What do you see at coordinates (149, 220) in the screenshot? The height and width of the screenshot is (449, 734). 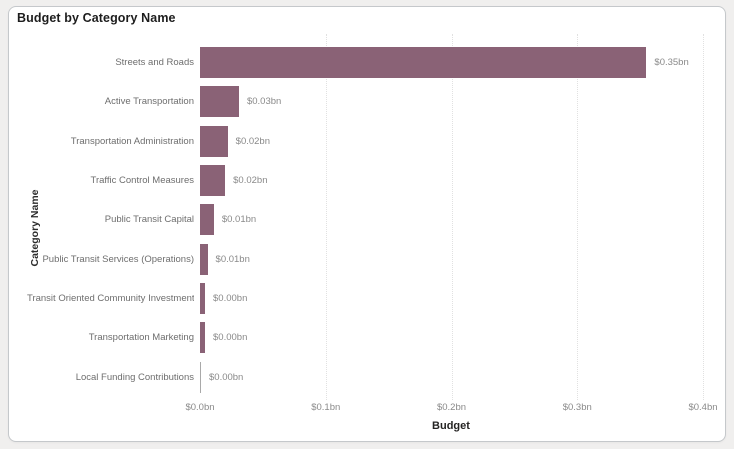 I see `category-label-public-transit-capital: Public Transit Capital` at bounding box center [149, 220].